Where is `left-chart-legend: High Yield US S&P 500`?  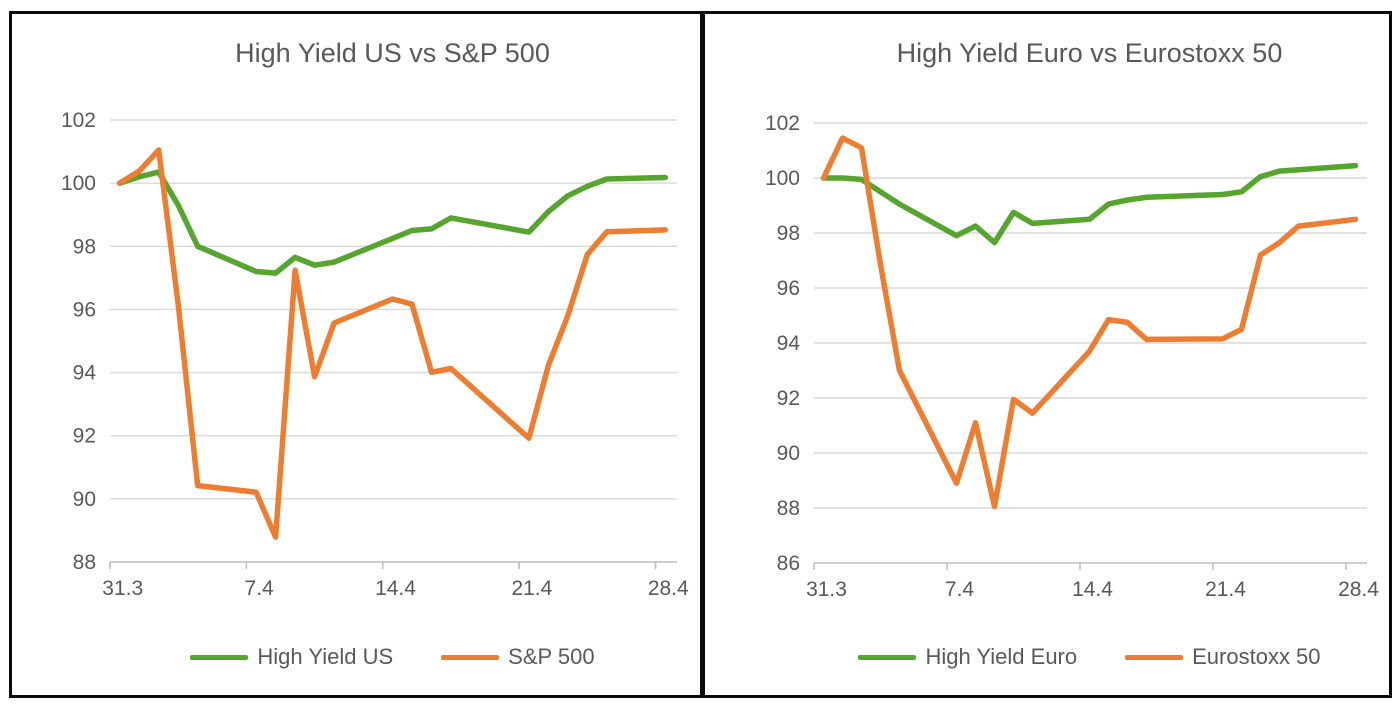
left-chart-legend: High Yield US S&P 500 is located at coordinates (392, 657).